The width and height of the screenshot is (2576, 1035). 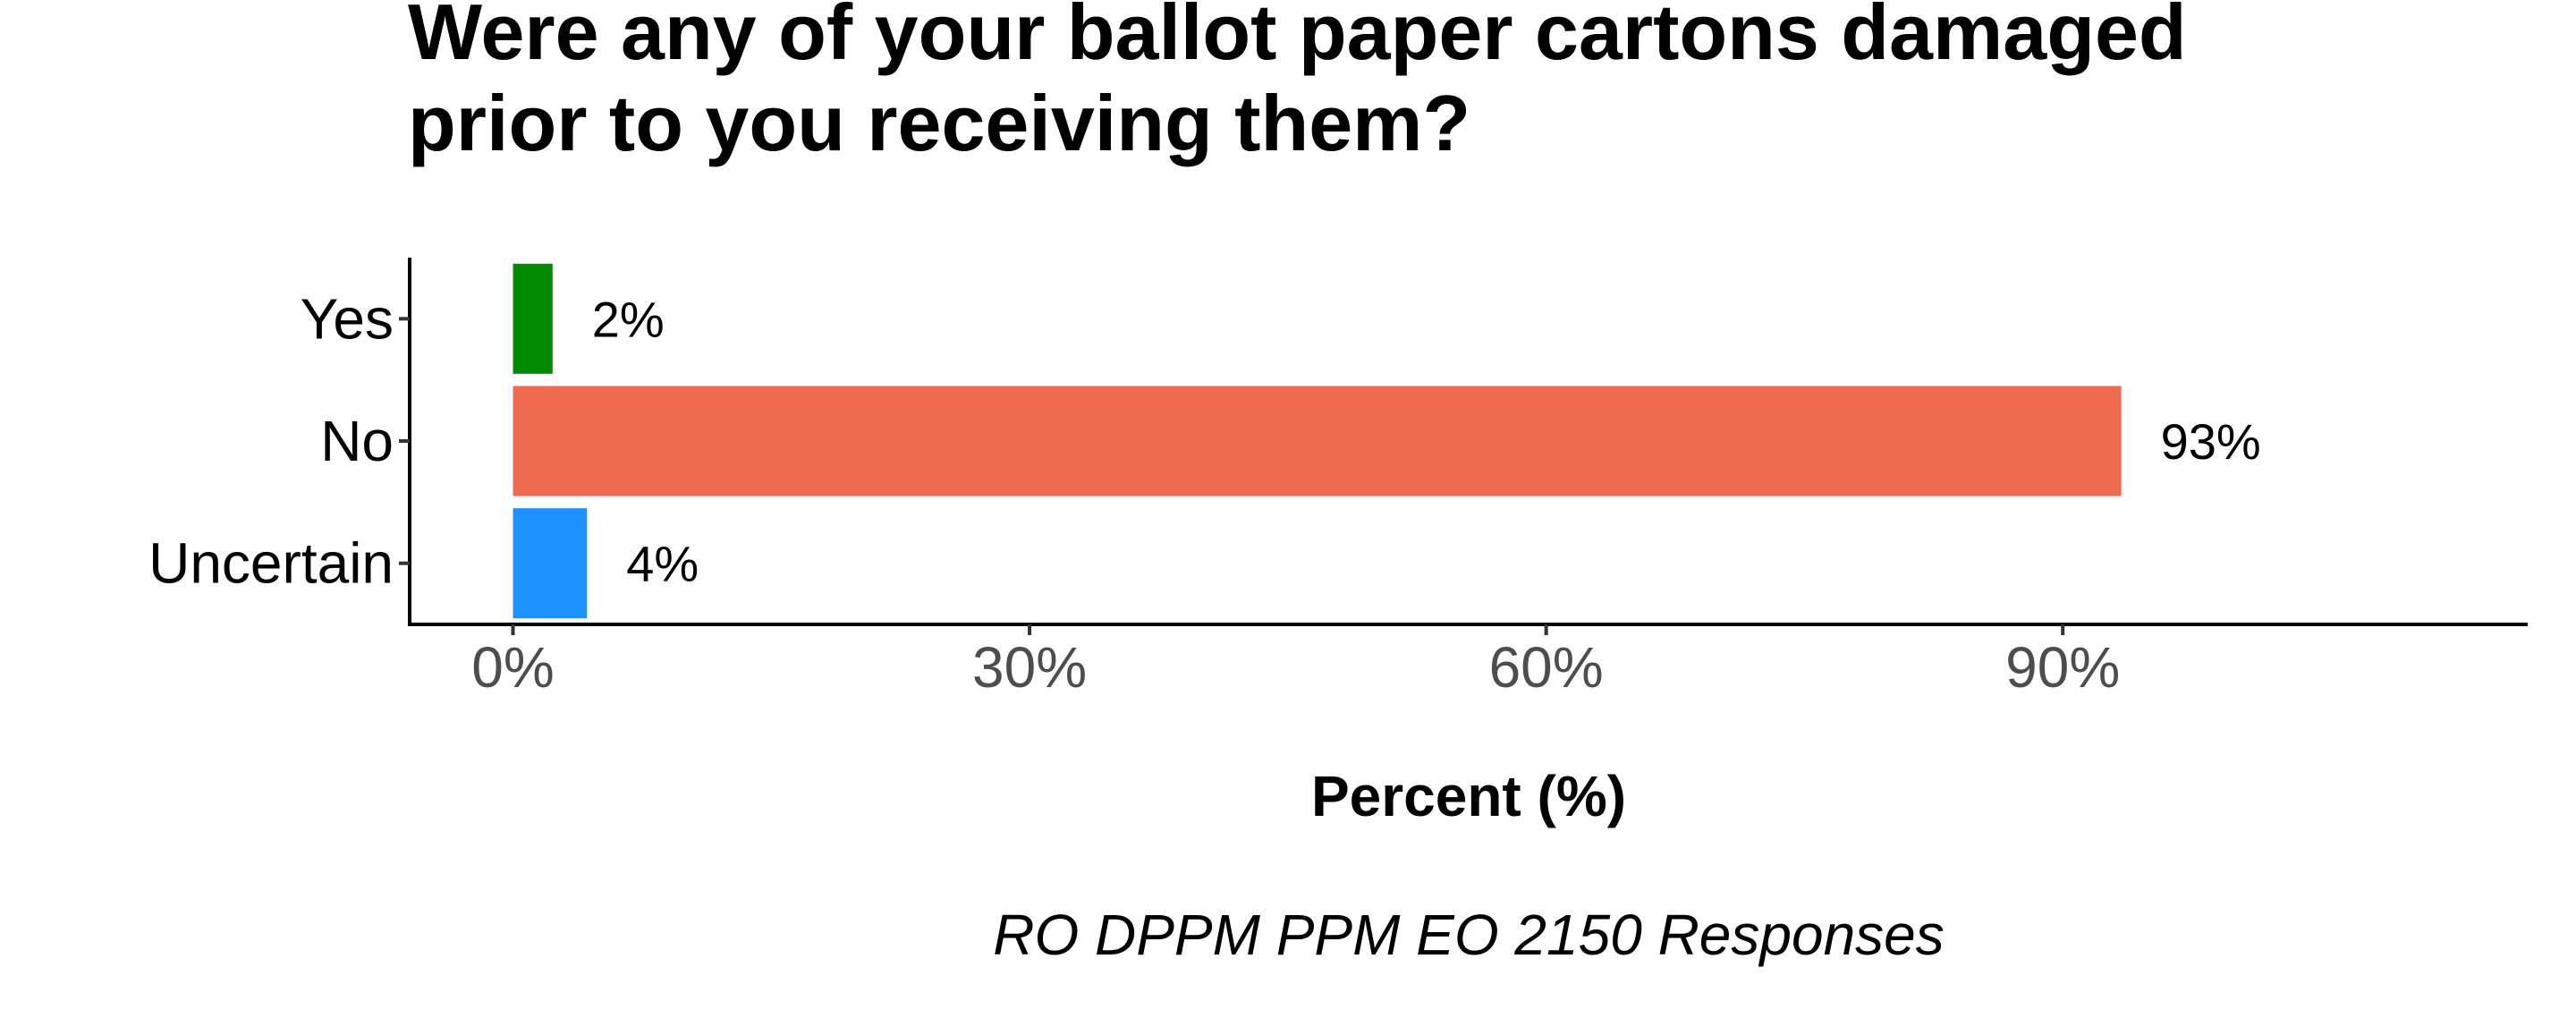 I want to click on x-tick-label-30: 30%, so click(x=1029, y=667).